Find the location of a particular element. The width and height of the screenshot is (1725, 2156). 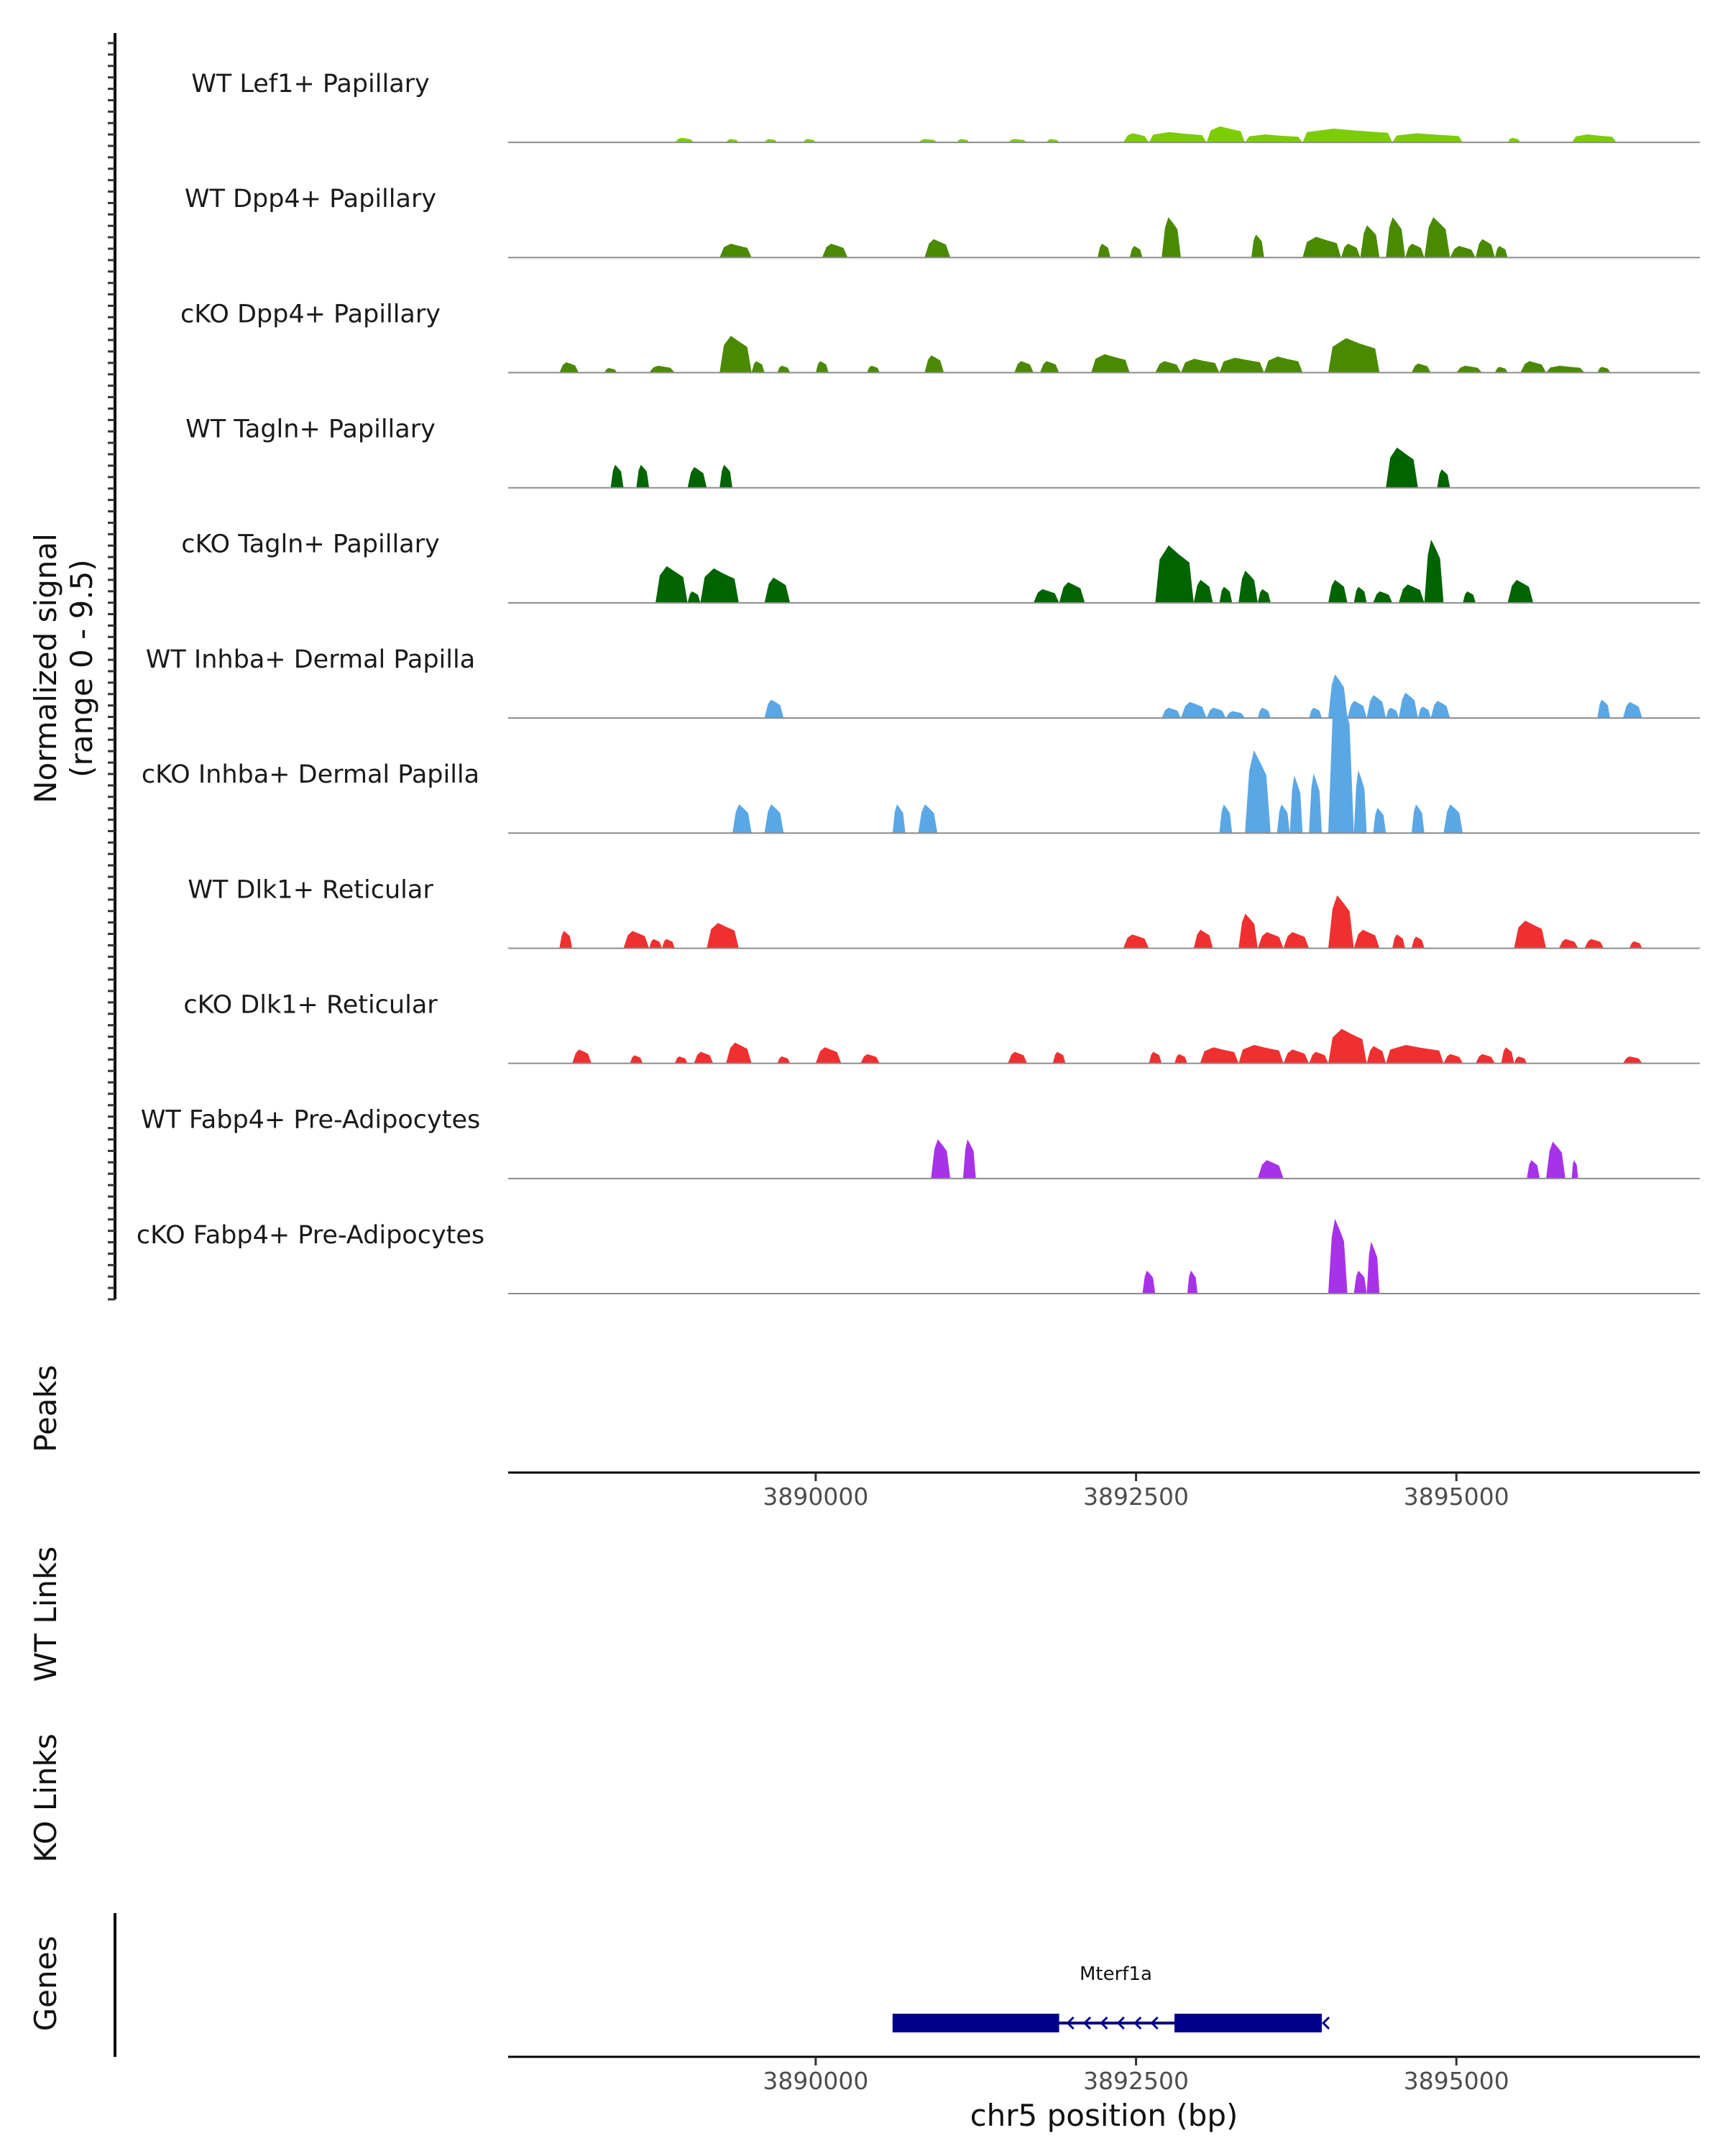

signal-axis-range: (range 0 - 9.5) is located at coordinates (81, 668).